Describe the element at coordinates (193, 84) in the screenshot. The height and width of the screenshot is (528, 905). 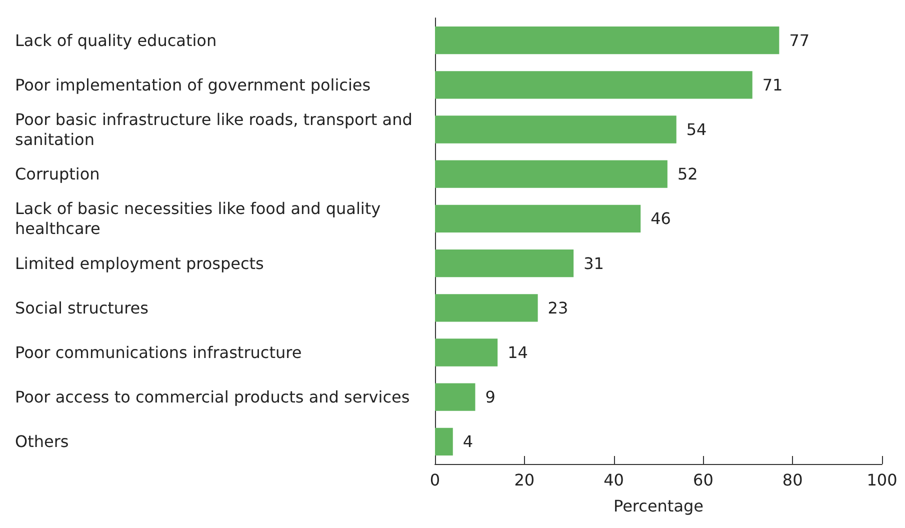
I see `y-tick-label: Poor implementation of government policies` at that location.